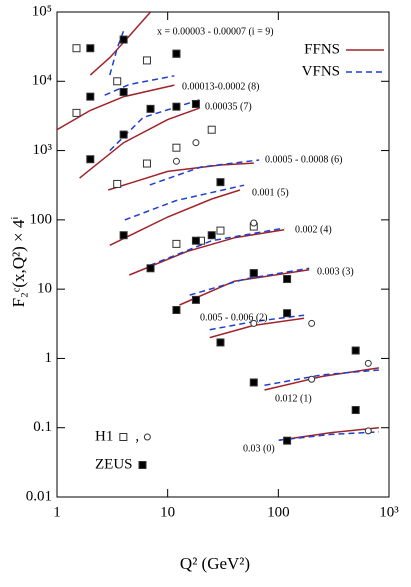 The height and width of the screenshot is (587, 411). Describe the element at coordinates (167, 512) in the screenshot. I see `x-tick-label: 10` at that location.